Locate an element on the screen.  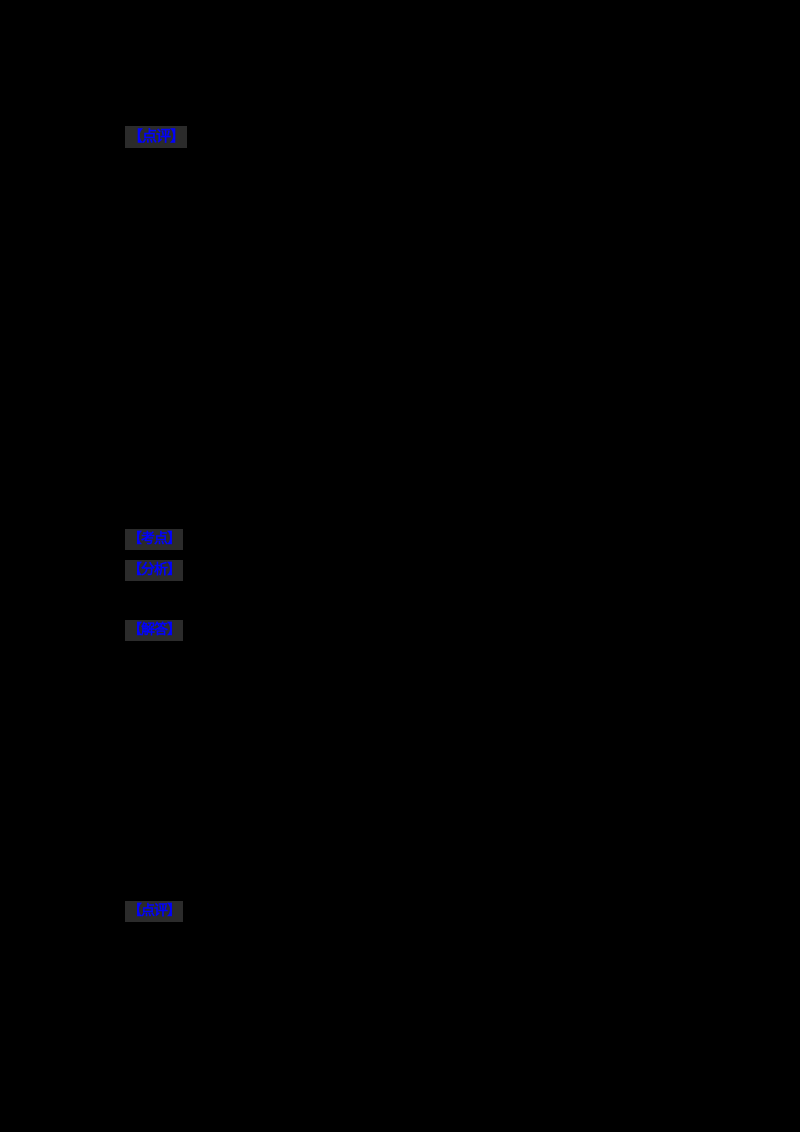
annotation-label-text: 【解答】 is located at coordinates (154, 630).